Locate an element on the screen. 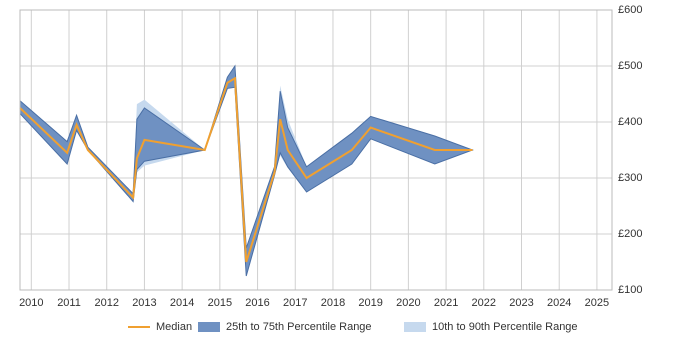  x-tick-label: 2024 is located at coordinates (559, 303).